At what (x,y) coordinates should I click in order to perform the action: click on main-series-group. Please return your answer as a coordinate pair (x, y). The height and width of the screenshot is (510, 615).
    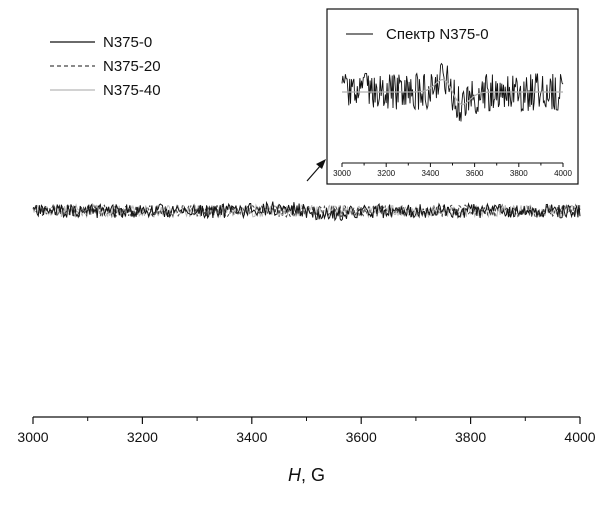
    Looking at the image, I should click on (306, 211).